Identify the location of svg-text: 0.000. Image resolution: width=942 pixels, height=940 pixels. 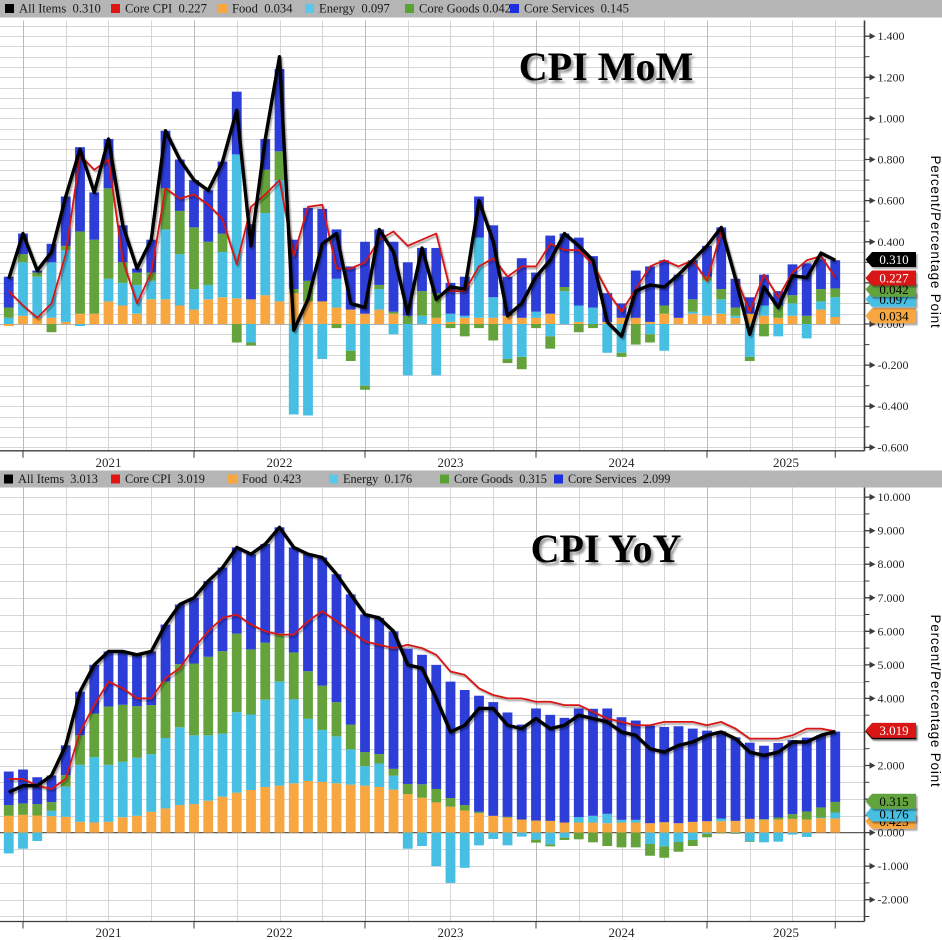
(891, 833).